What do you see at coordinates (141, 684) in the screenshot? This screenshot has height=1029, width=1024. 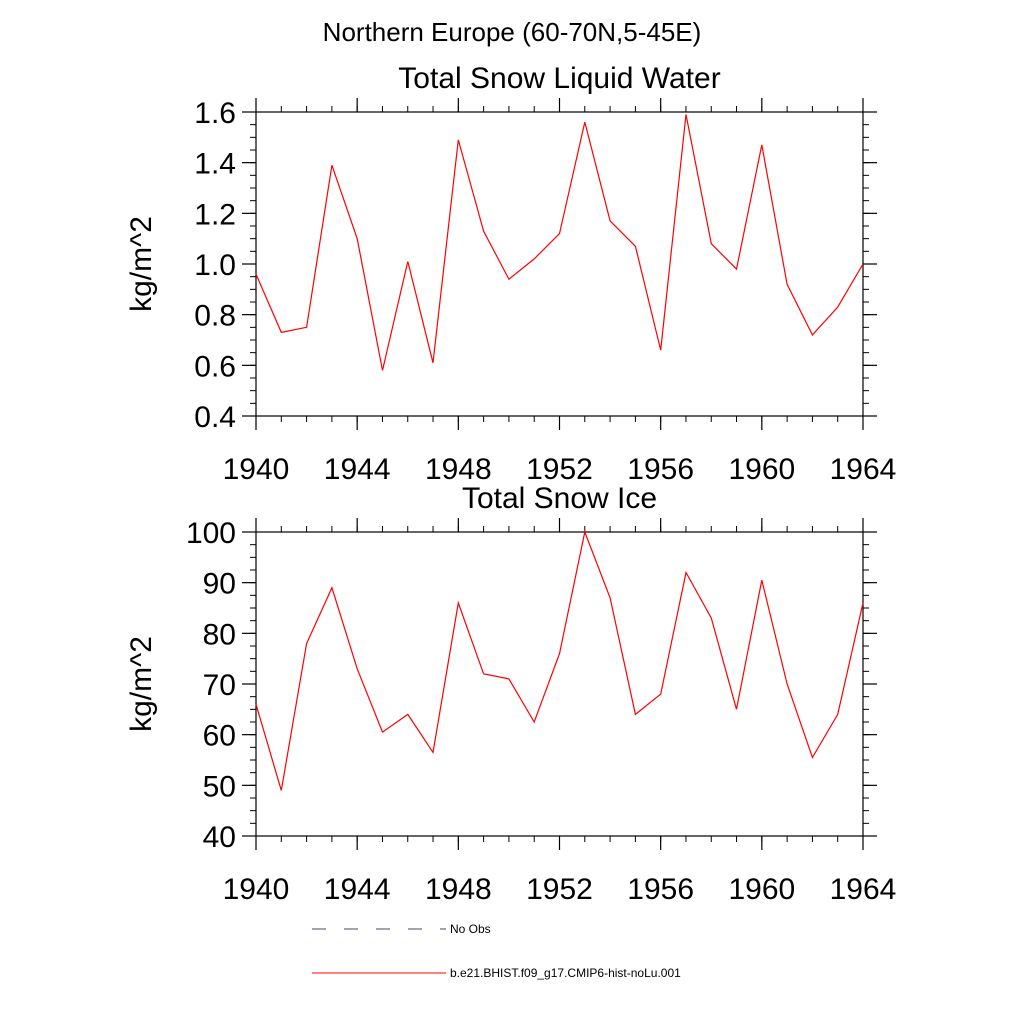 I see `panel-2-y-axis-label: kg/m^2` at bounding box center [141, 684].